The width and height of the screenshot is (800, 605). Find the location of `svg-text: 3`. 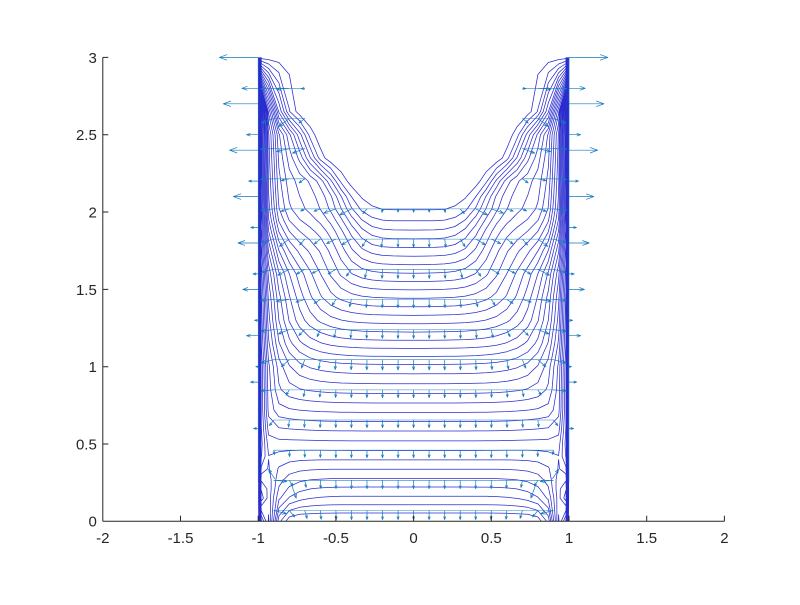

svg-text: 3 is located at coordinates (92, 58).